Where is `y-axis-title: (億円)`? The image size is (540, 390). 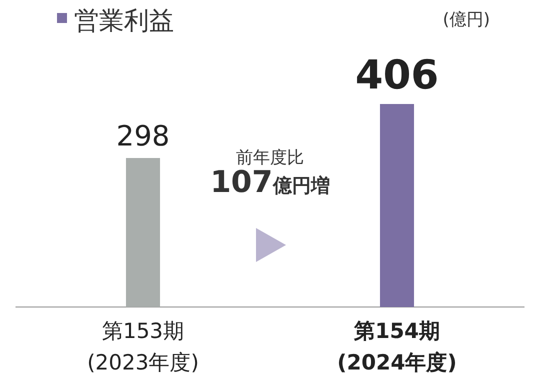
y-axis-title: (億円) is located at coordinates (466, 20).